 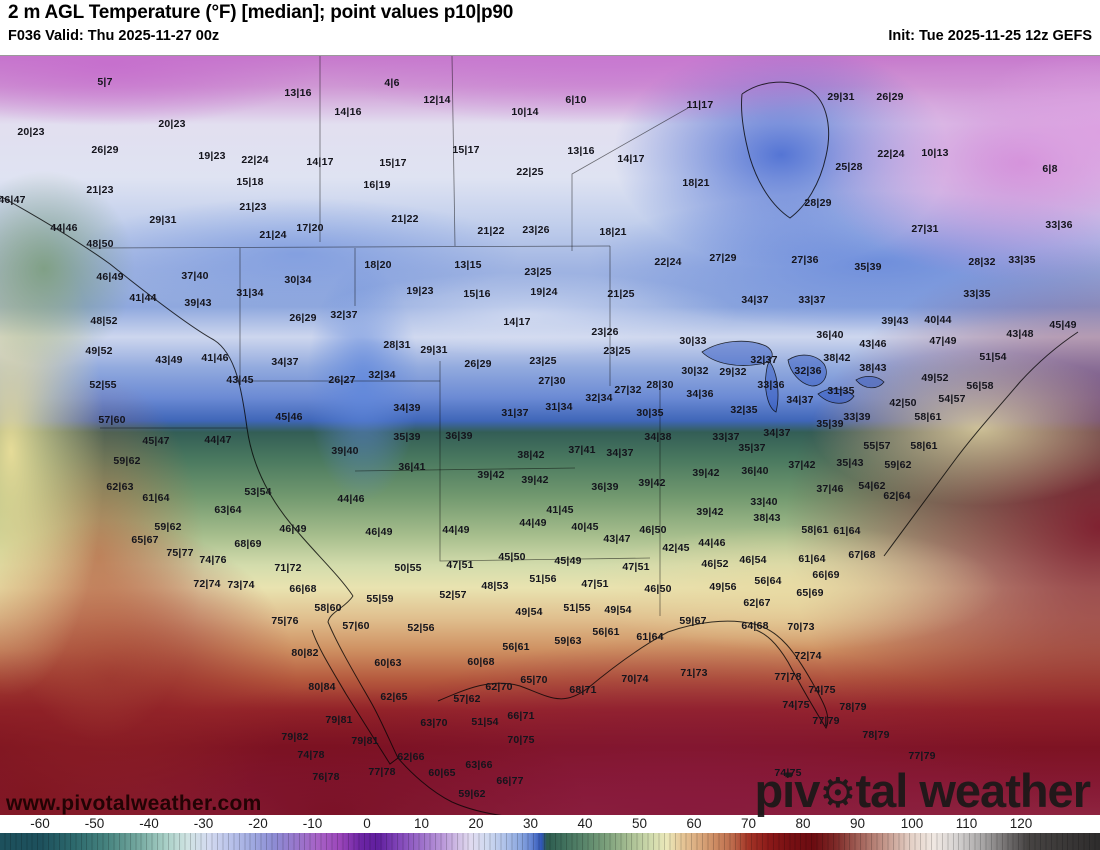 I want to click on colorbar-tick: 0, so click(x=367, y=823).